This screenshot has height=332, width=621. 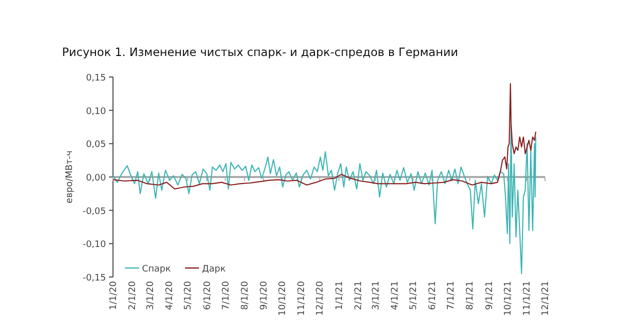 I want to click on x-tick-label: 8/1/21, so click(x=471, y=295).